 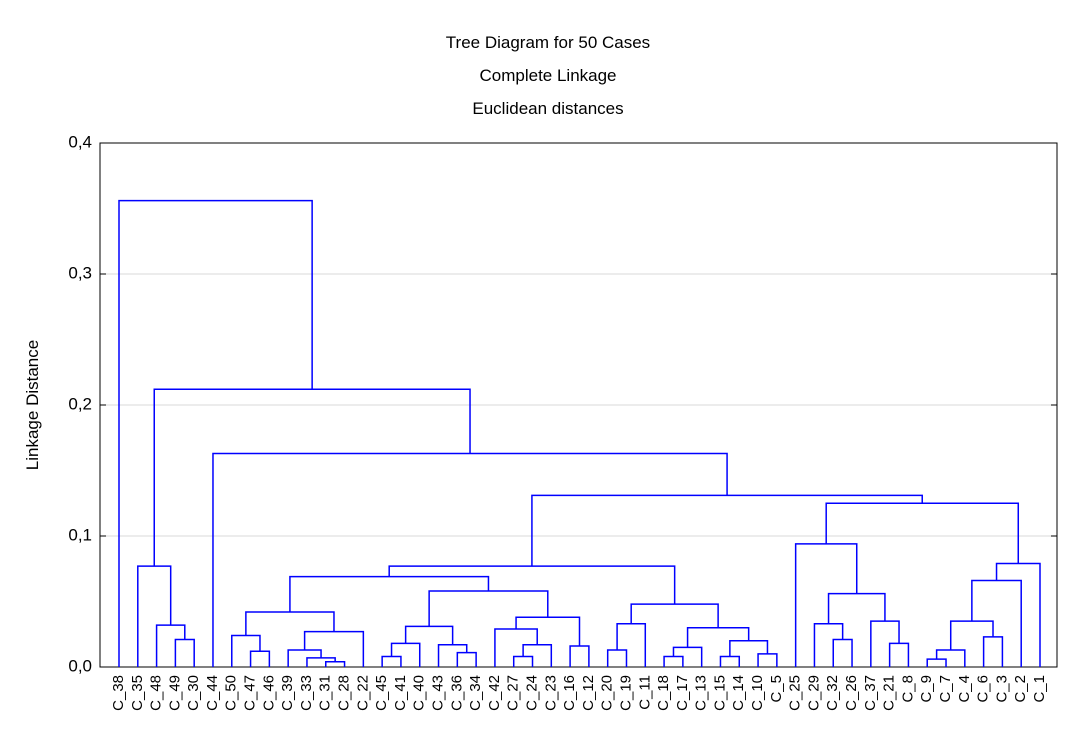 I want to click on leaf-label: C_38, so click(x=118, y=693).